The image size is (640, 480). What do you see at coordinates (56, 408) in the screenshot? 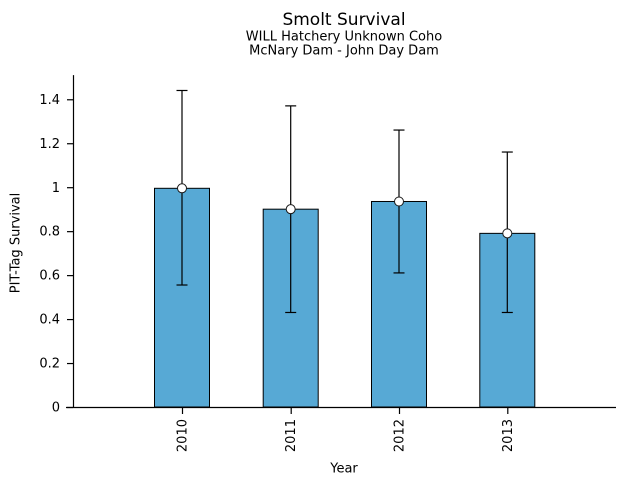
I see `y-tick-label: 0` at bounding box center [56, 408].